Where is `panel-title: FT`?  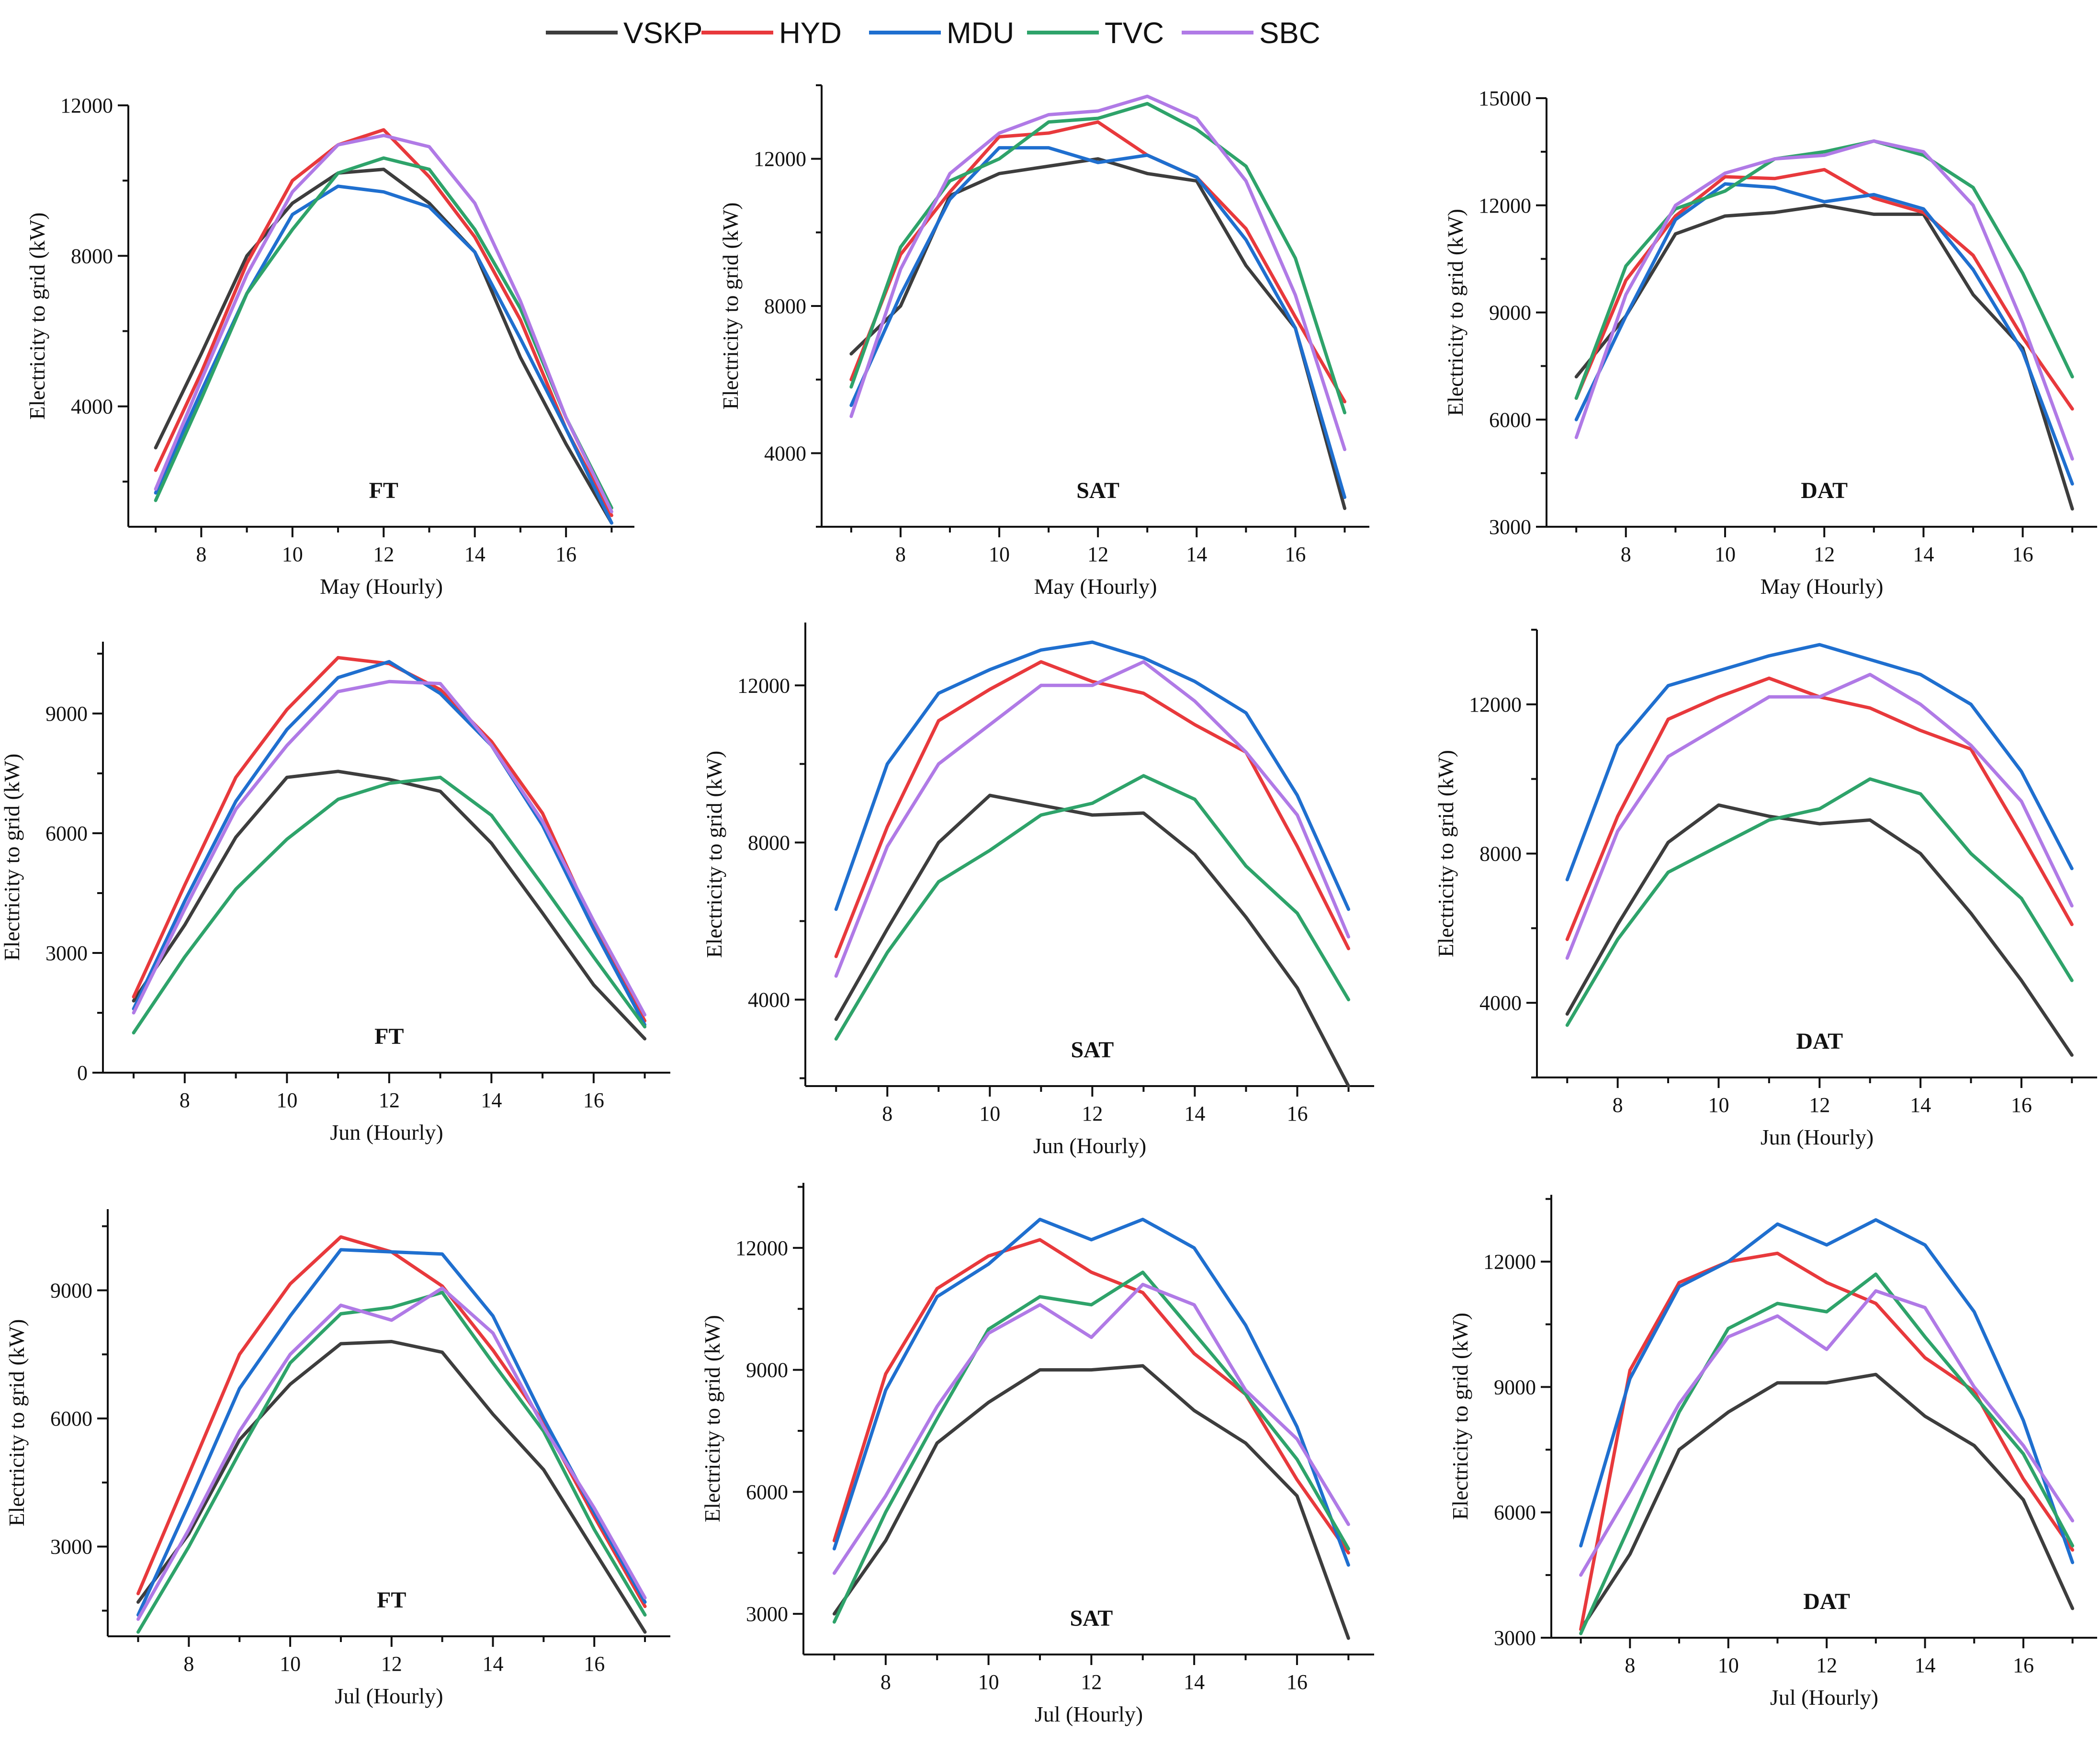
panel-title: FT is located at coordinates (392, 1600).